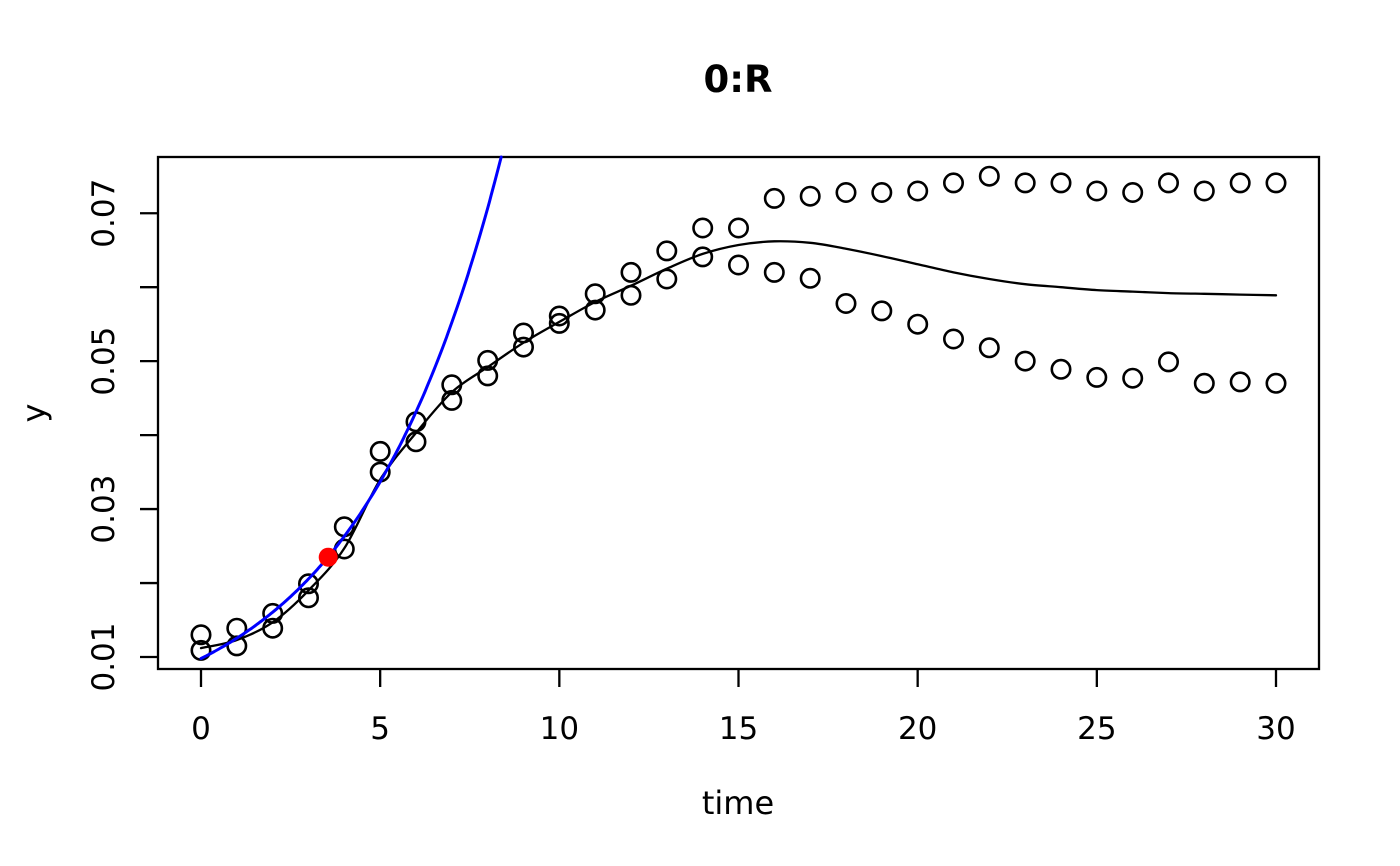  Describe the element at coordinates (104, 213) in the screenshot. I see `y-tick-label: 0.07` at that location.